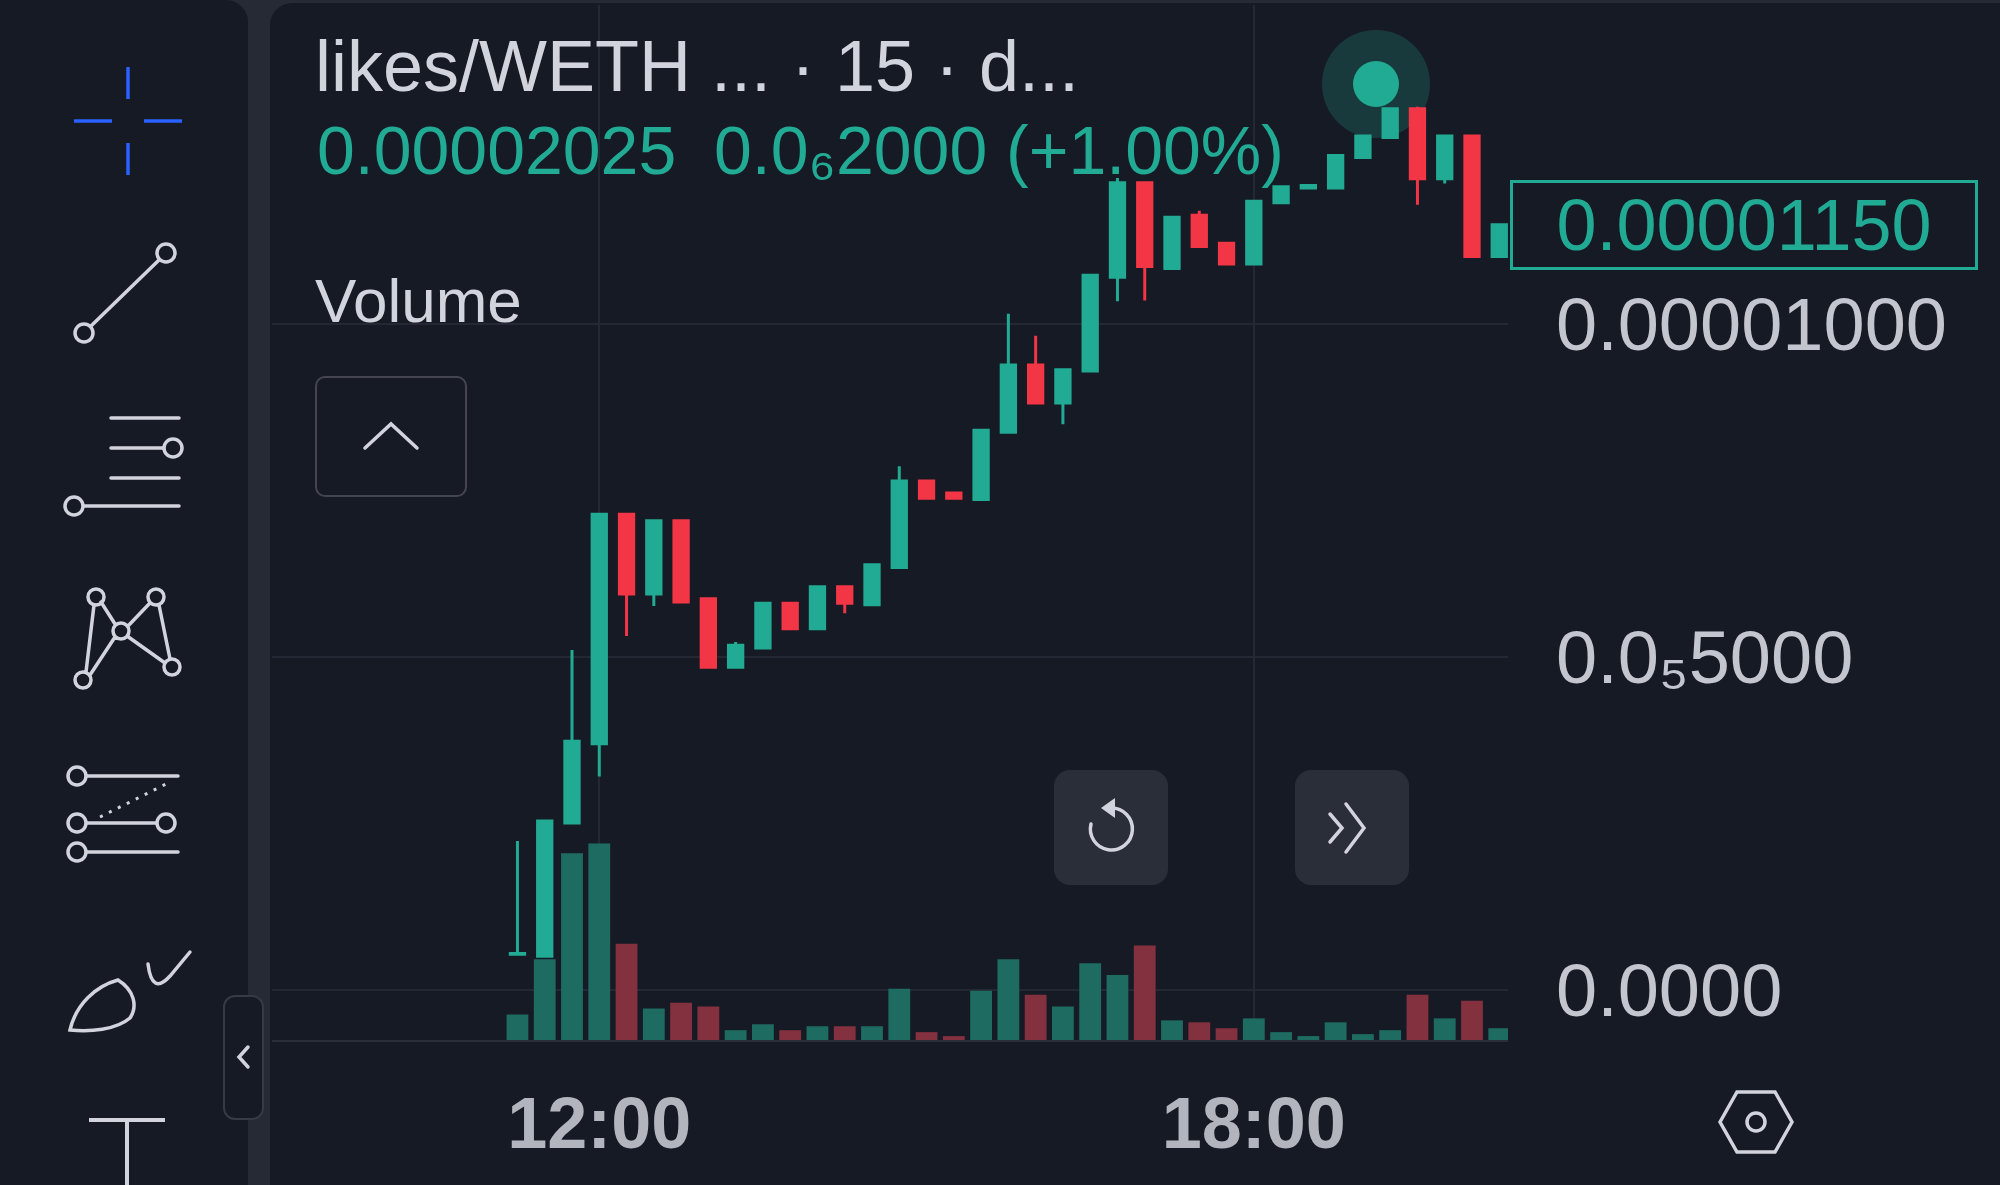 Image resolution: width=2000 pixels, height=1185 pixels. Describe the element at coordinates (1744, 225) in the screenshot. I see `text: 0.00001150` at that location.